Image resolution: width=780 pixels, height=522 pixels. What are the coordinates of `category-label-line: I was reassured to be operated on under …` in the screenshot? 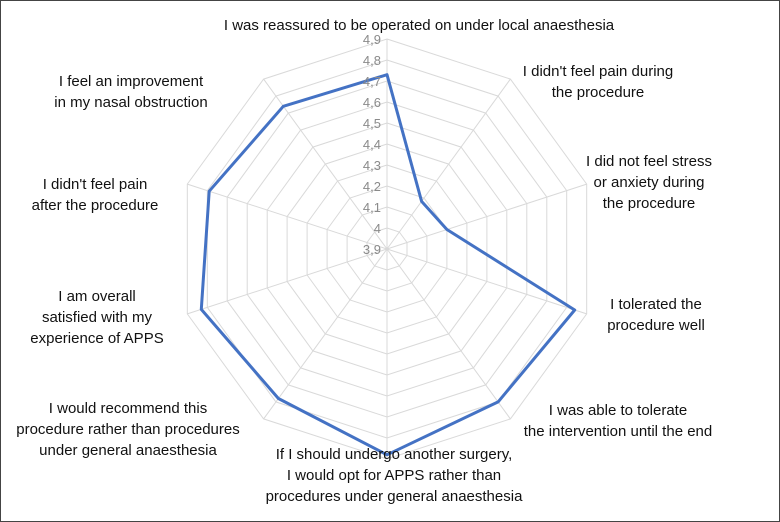 It's located at (419, 25).